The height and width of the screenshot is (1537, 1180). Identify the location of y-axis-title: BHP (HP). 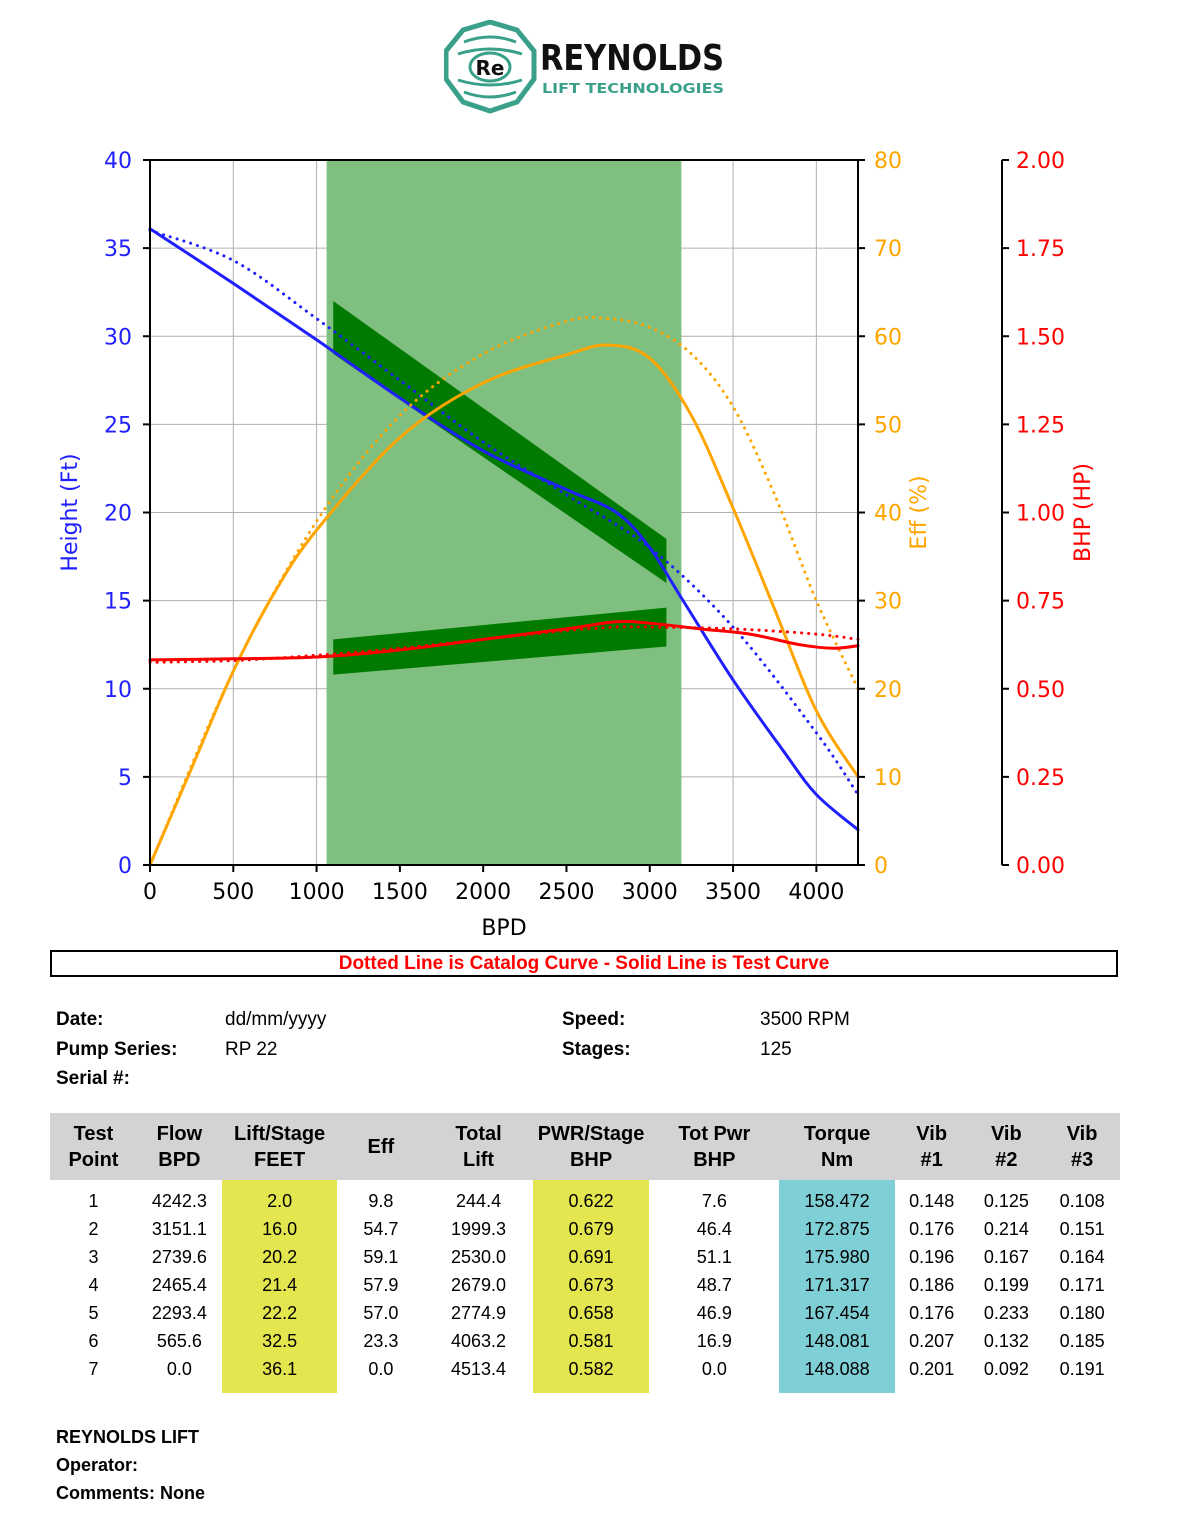
(1083, 512).